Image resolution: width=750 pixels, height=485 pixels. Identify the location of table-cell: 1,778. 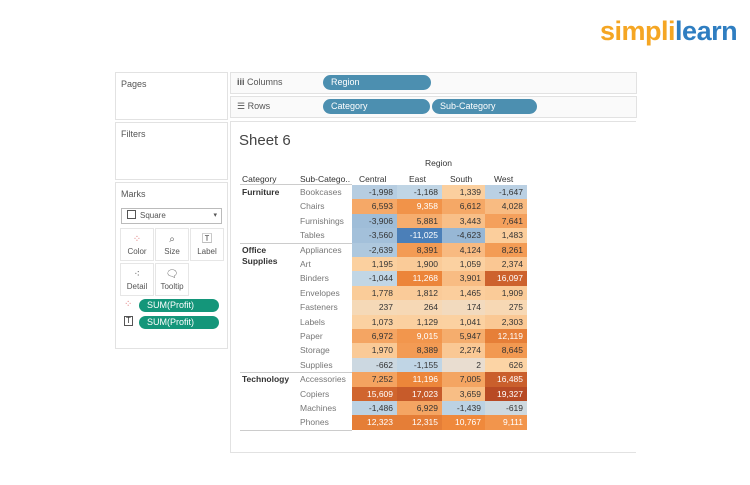
(374, 293).